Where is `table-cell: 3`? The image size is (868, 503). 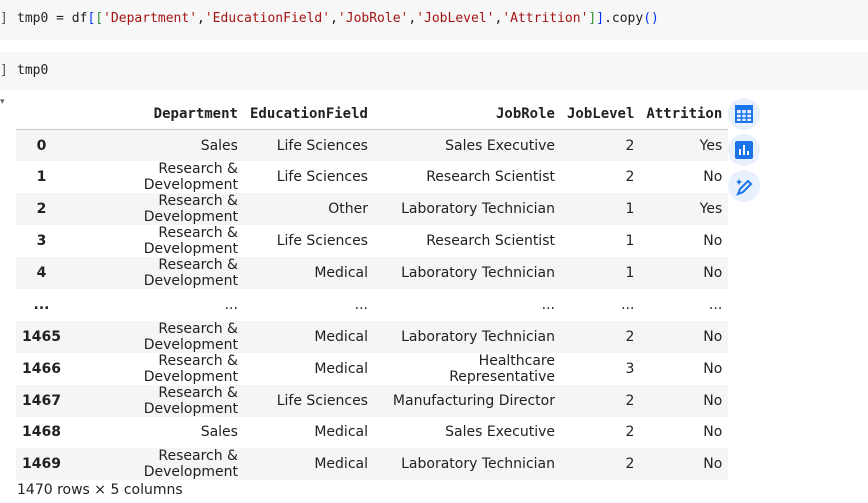 table-cell: 3 is located at coordinates (630, 368).